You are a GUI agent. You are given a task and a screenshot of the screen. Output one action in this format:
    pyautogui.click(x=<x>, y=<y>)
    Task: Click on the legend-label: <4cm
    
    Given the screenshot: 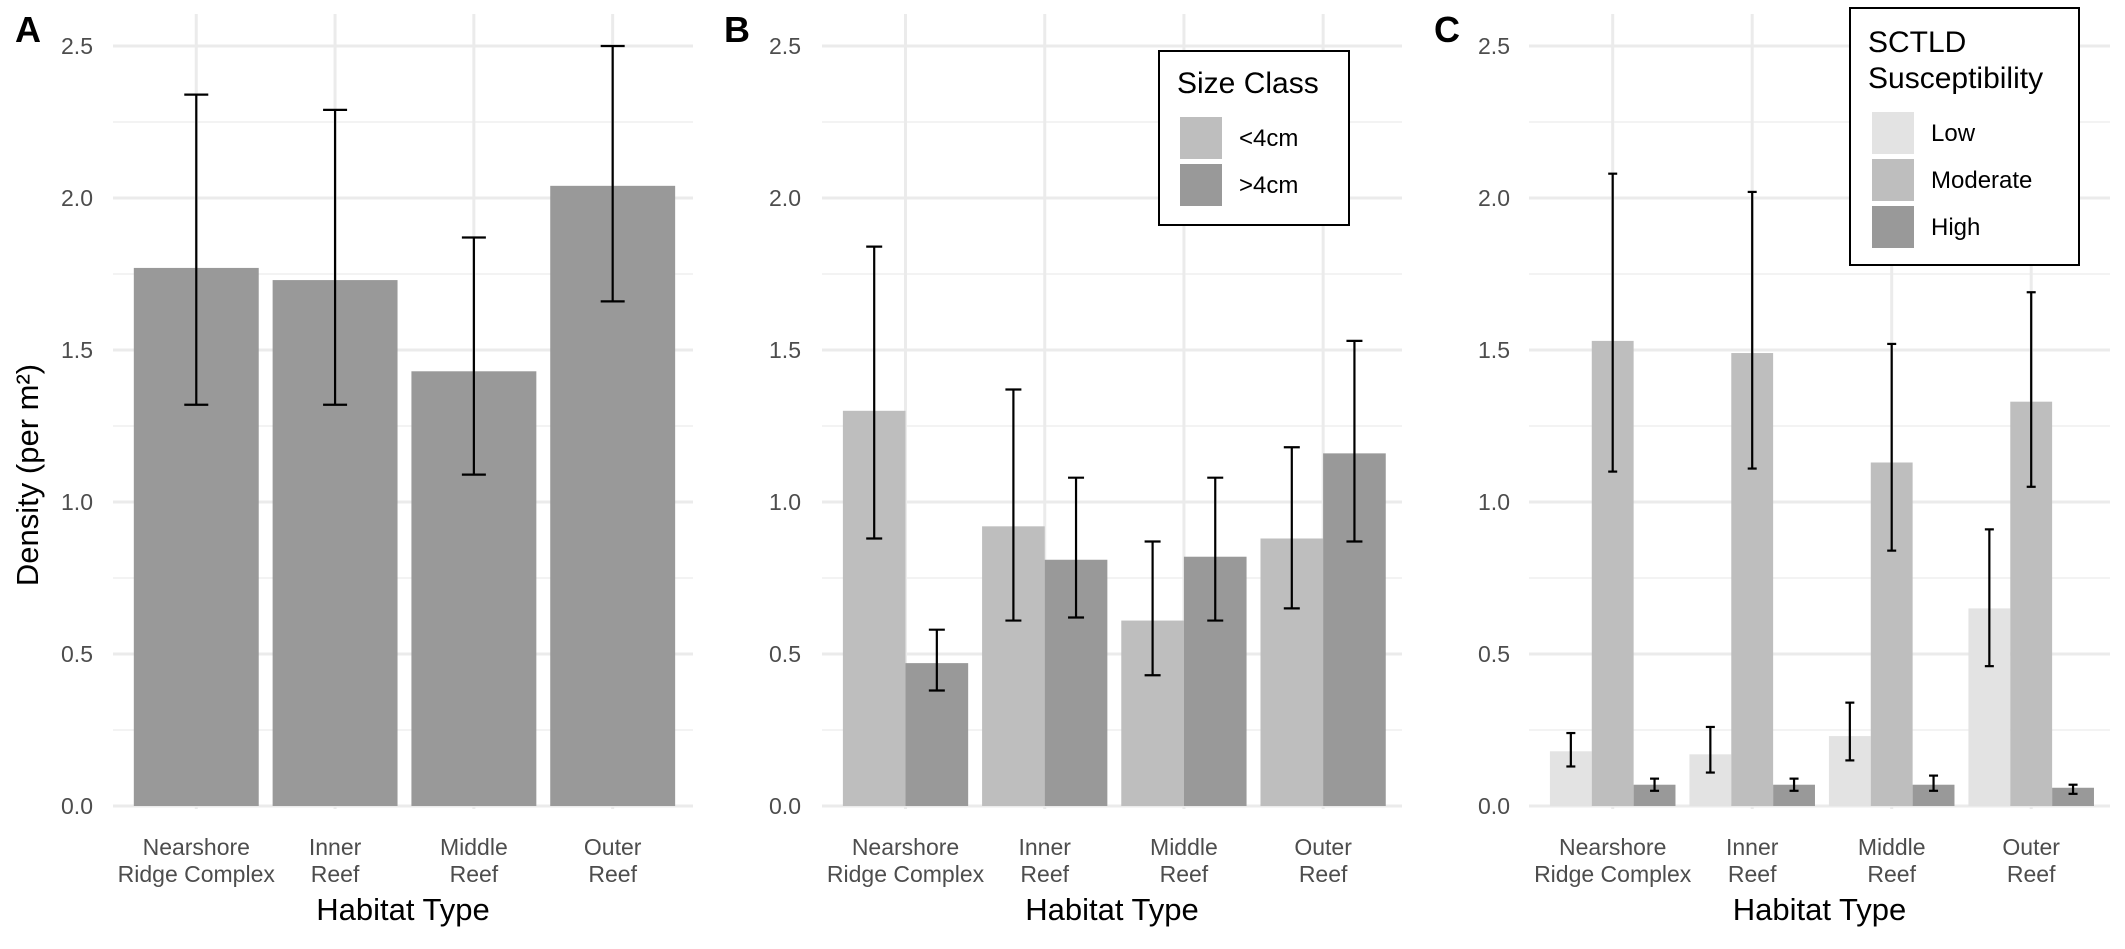 What is the action you would take?
    pyautogui.click(x=1268, y=138)
    